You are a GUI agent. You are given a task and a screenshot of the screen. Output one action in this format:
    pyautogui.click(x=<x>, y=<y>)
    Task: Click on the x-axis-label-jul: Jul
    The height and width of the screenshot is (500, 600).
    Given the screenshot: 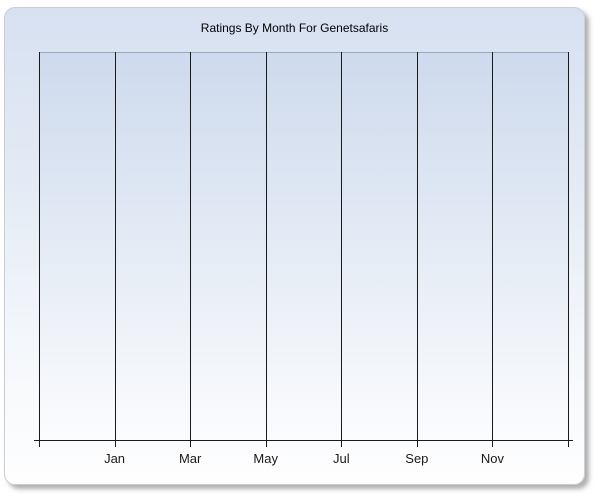 What is the action you would take?
    pyautogui.click(x=341, y=458)
    